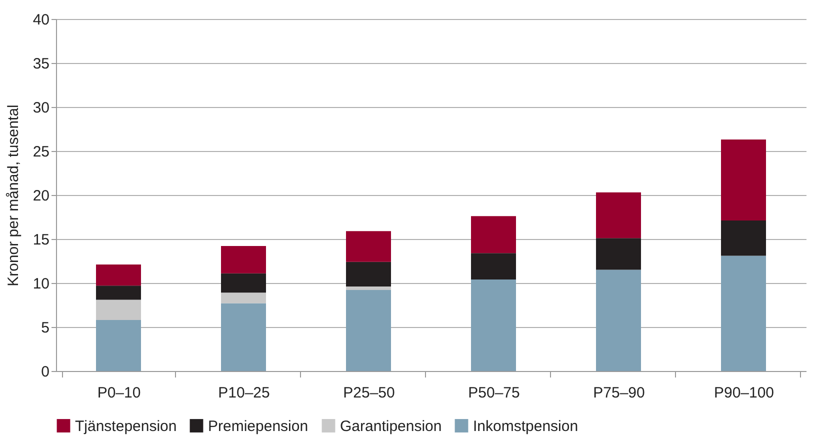 The image size is (814, 442). I want to click on x-tick-label: P0–10, so click(119, 393).